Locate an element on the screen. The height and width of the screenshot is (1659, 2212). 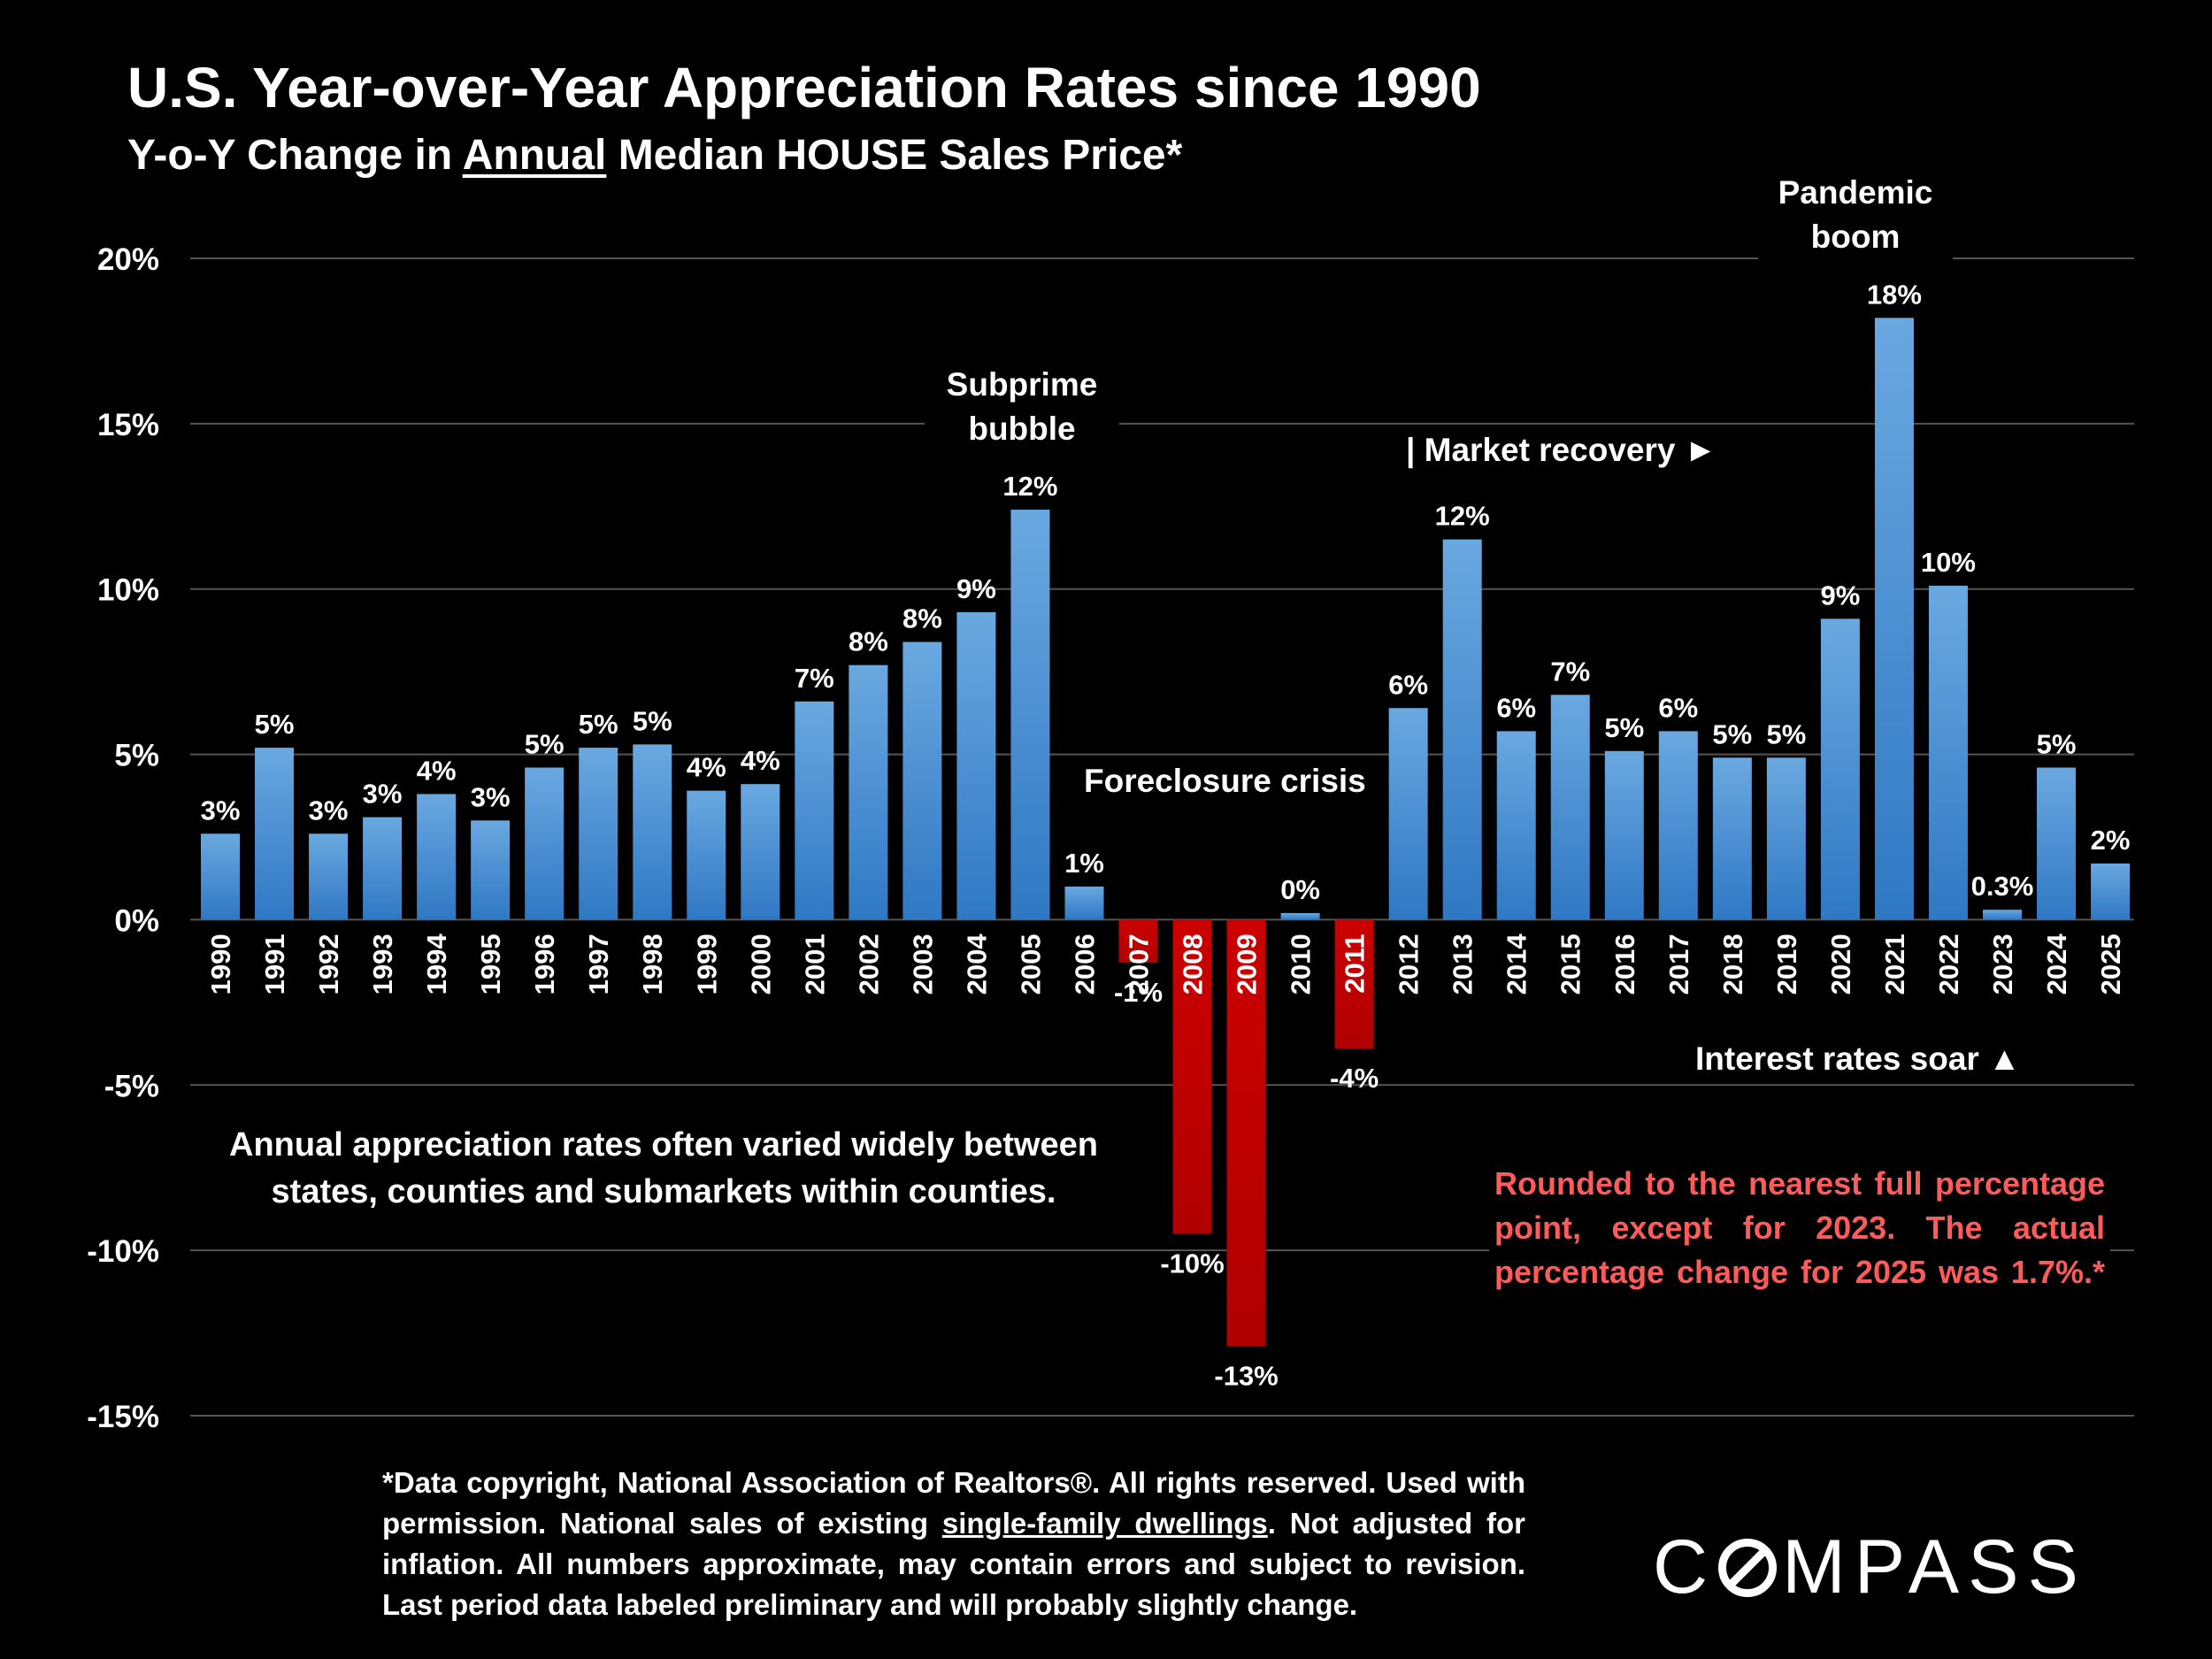
annotation-pandemic-line2: boom is located at coordinates (1856, 237).